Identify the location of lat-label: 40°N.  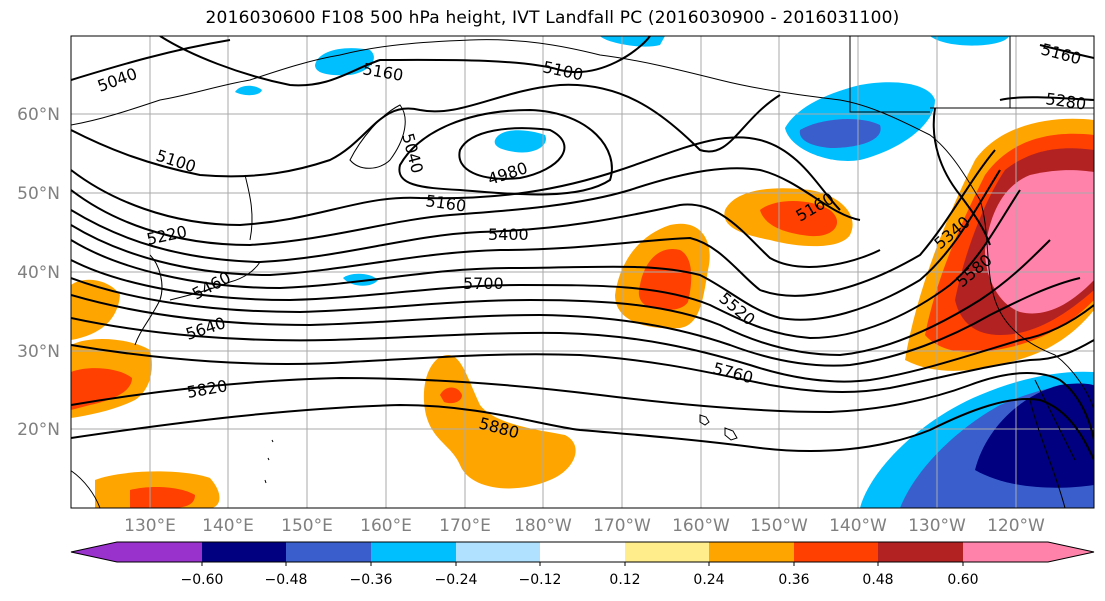
(38, 273).